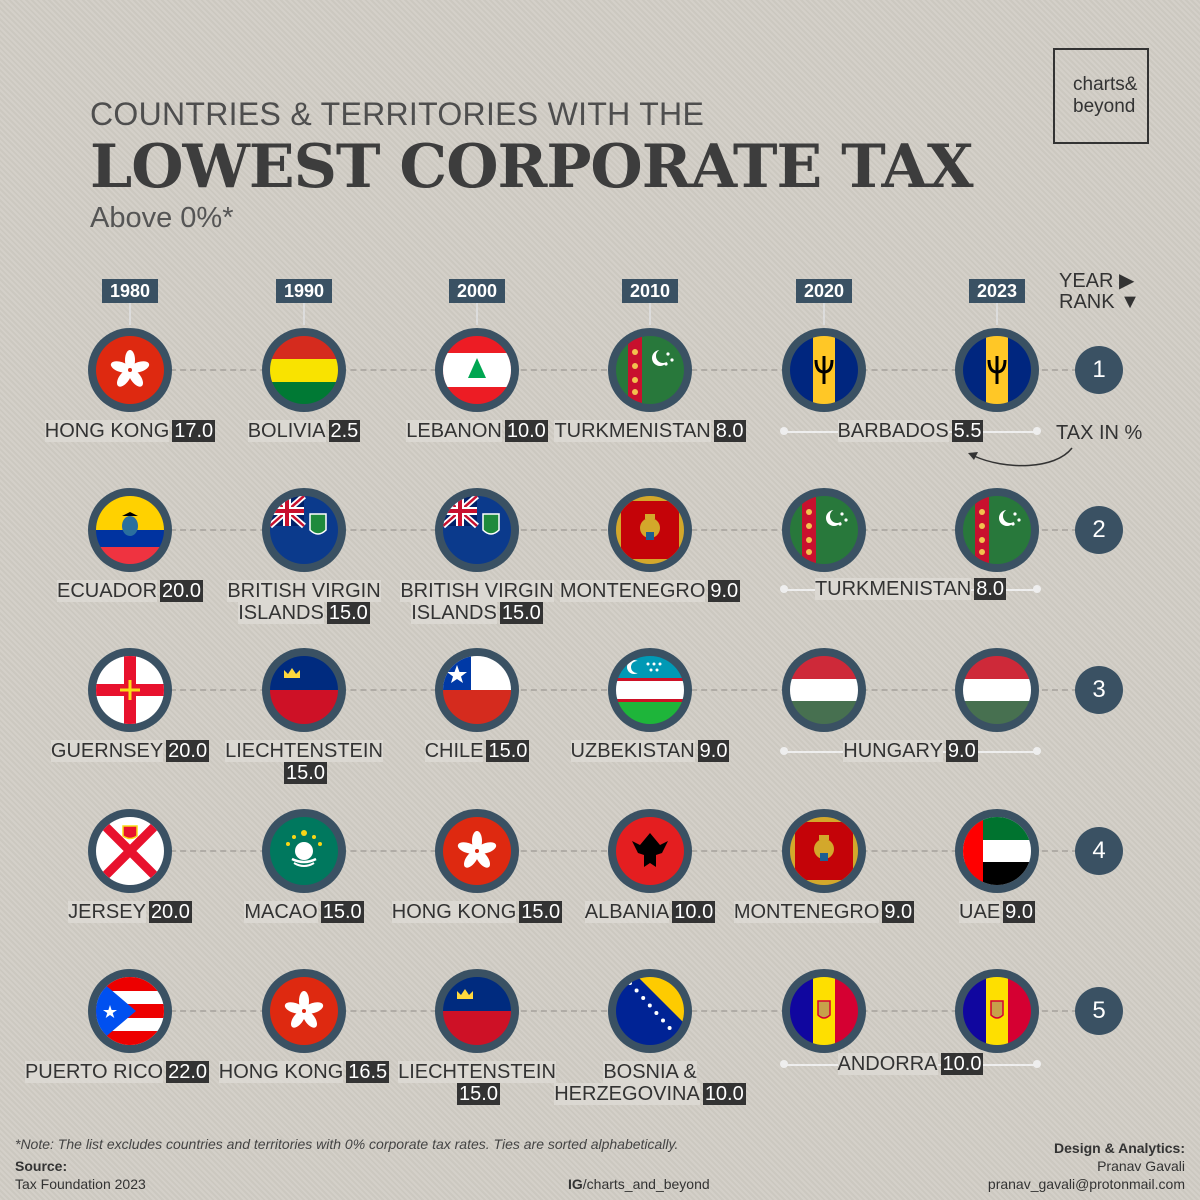 This screenshot has width=1200, height=1200. I want to click on country-label: BOLIVIA 2.5, so click(304, 431).